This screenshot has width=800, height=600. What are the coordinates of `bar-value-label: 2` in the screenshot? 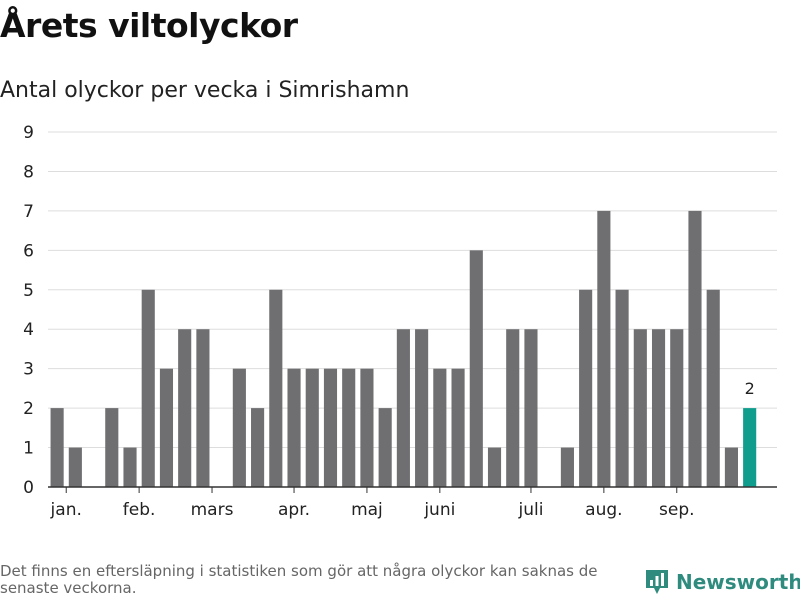 It's located at (750, 388).